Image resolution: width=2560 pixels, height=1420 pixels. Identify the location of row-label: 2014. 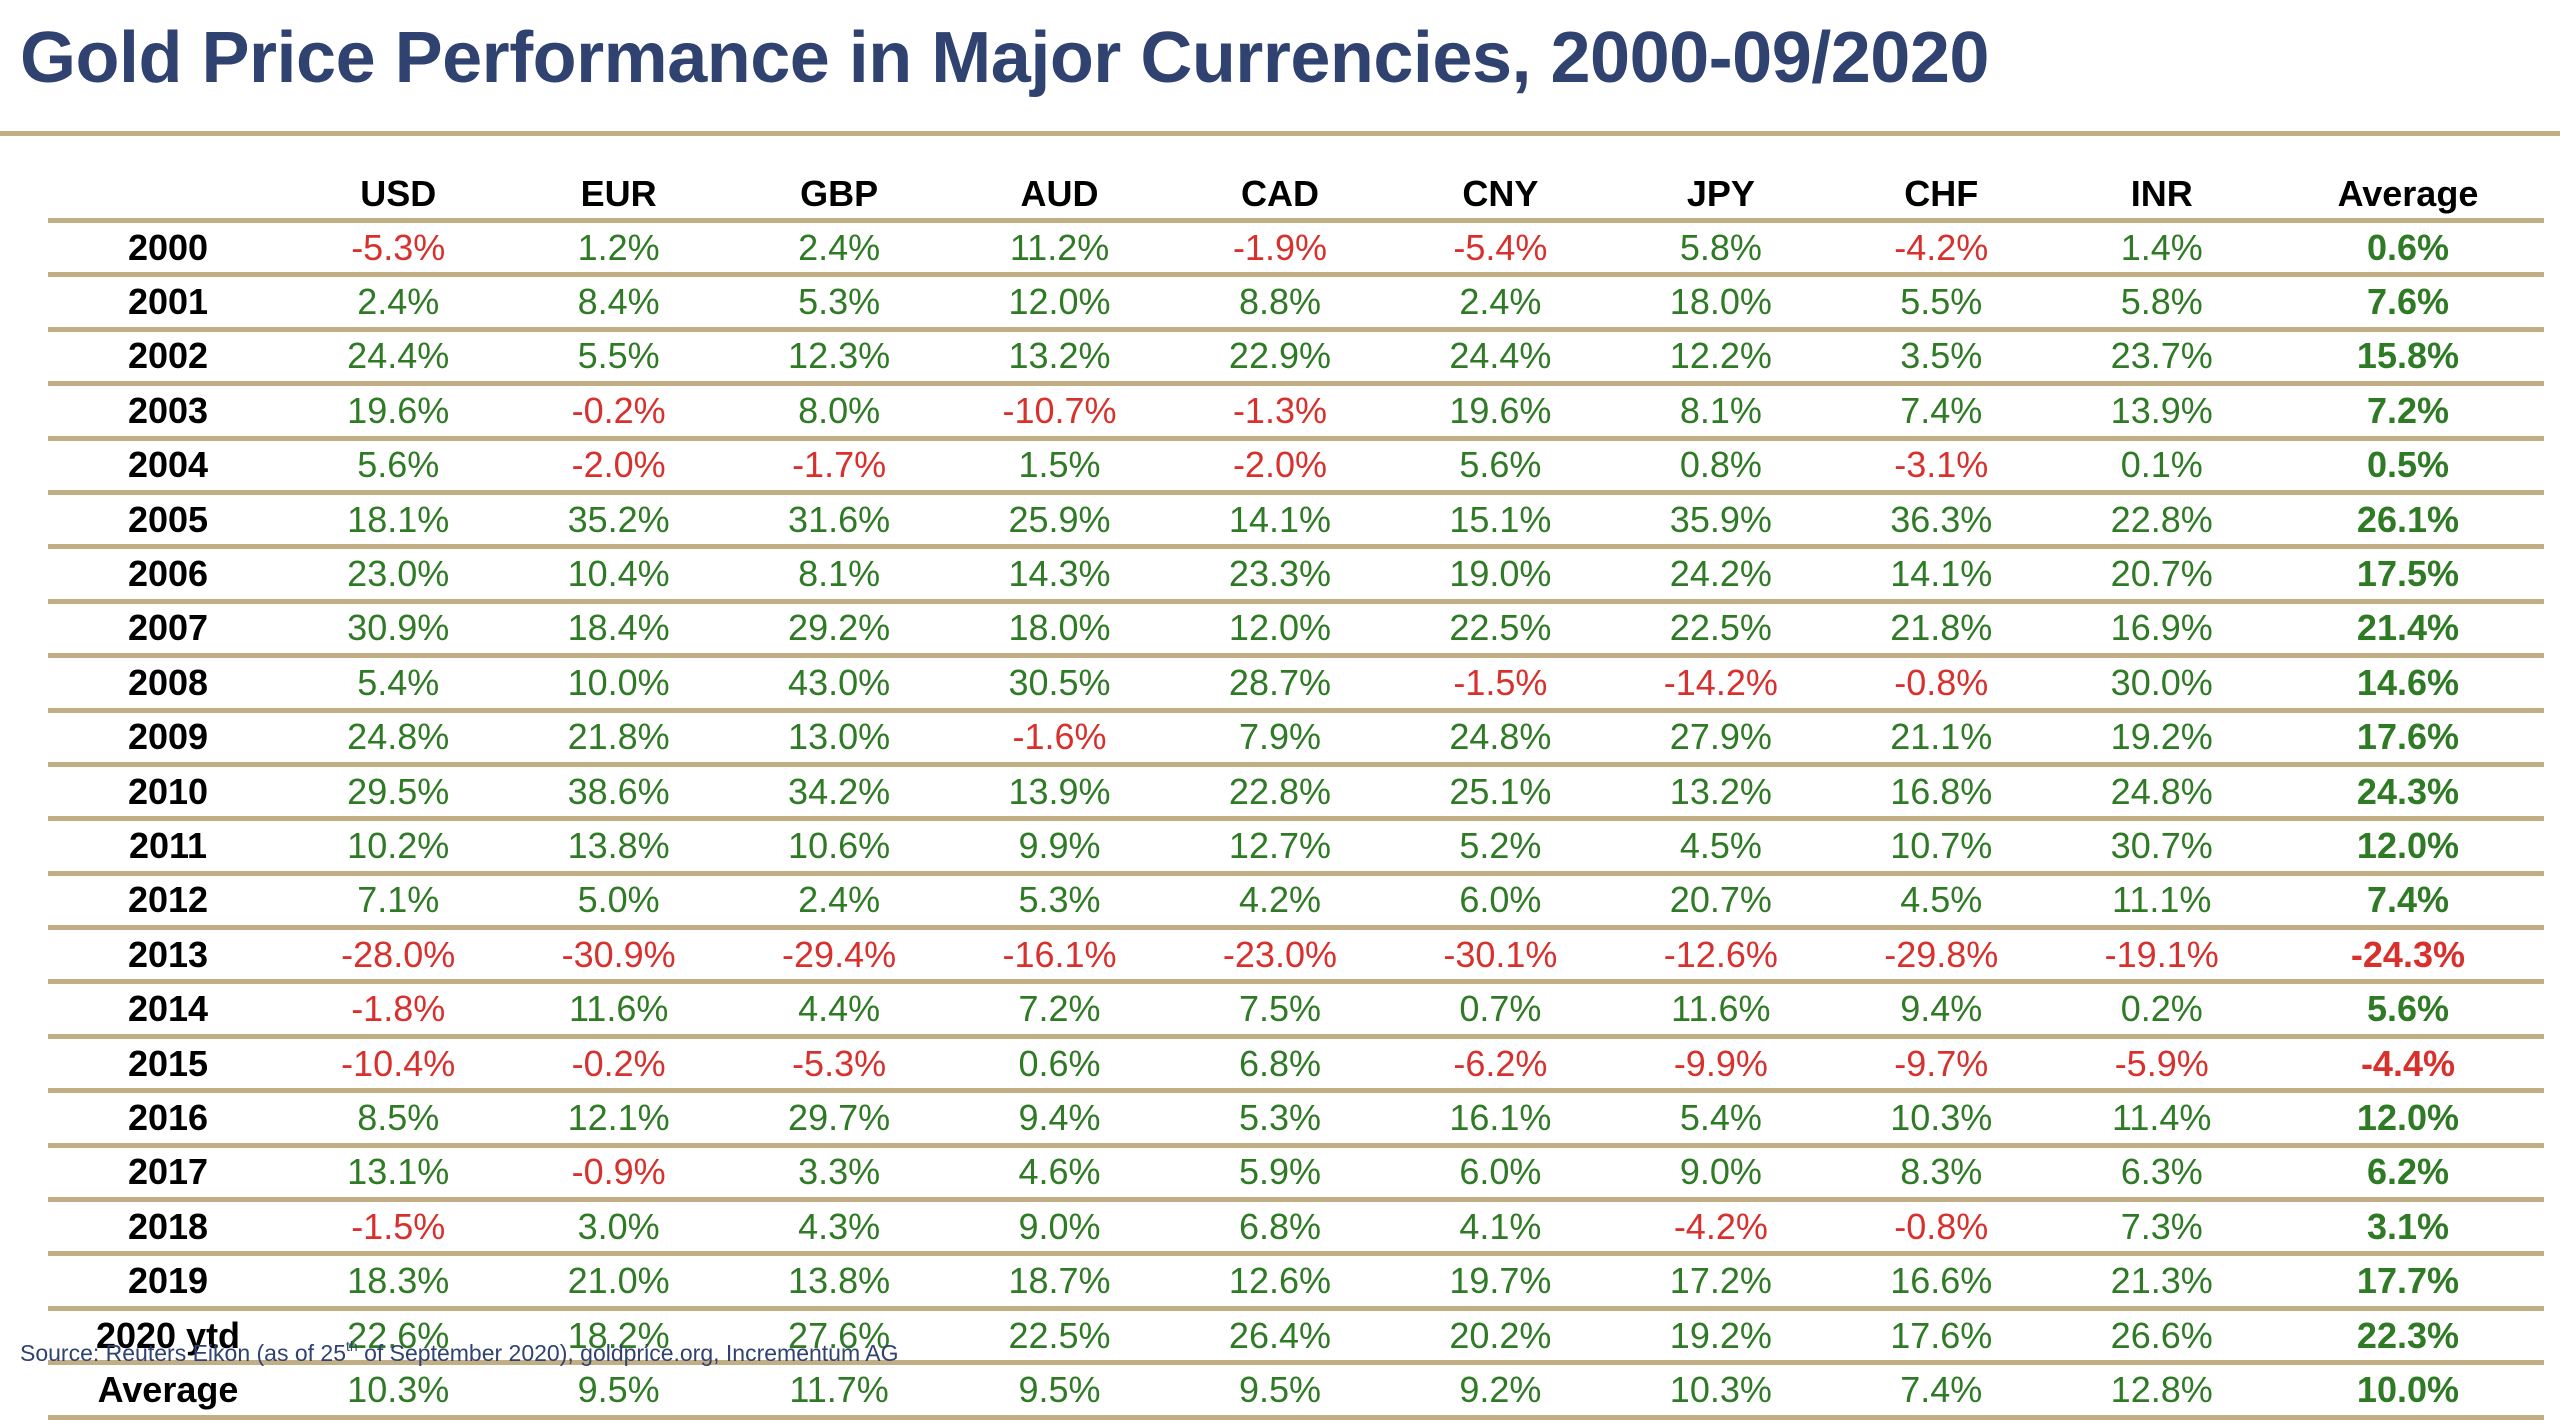
(168, 1009).